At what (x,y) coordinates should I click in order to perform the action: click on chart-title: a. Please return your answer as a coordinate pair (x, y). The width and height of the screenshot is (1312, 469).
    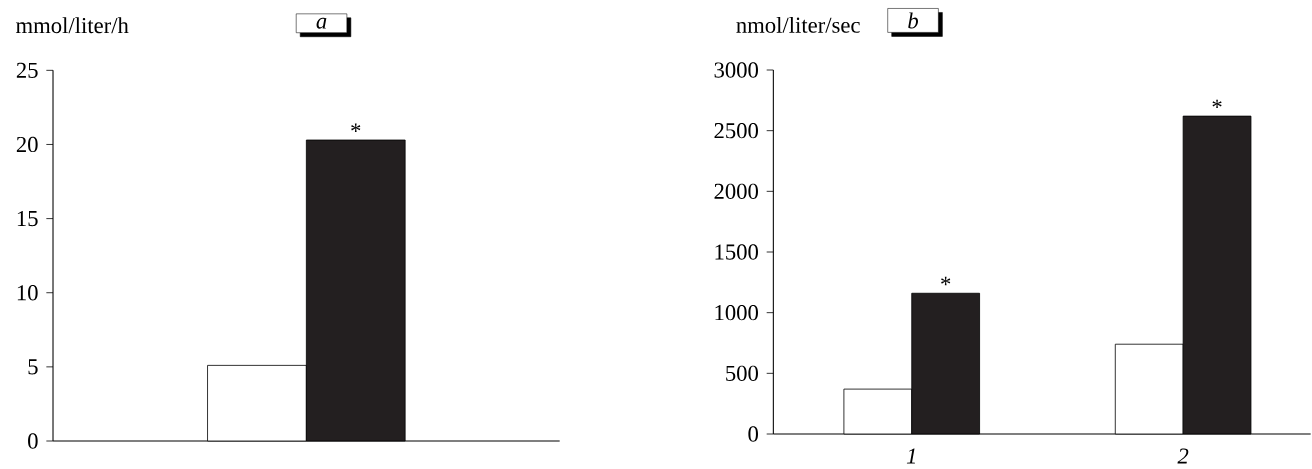
    Looking at the image, I should click on (321, 23).